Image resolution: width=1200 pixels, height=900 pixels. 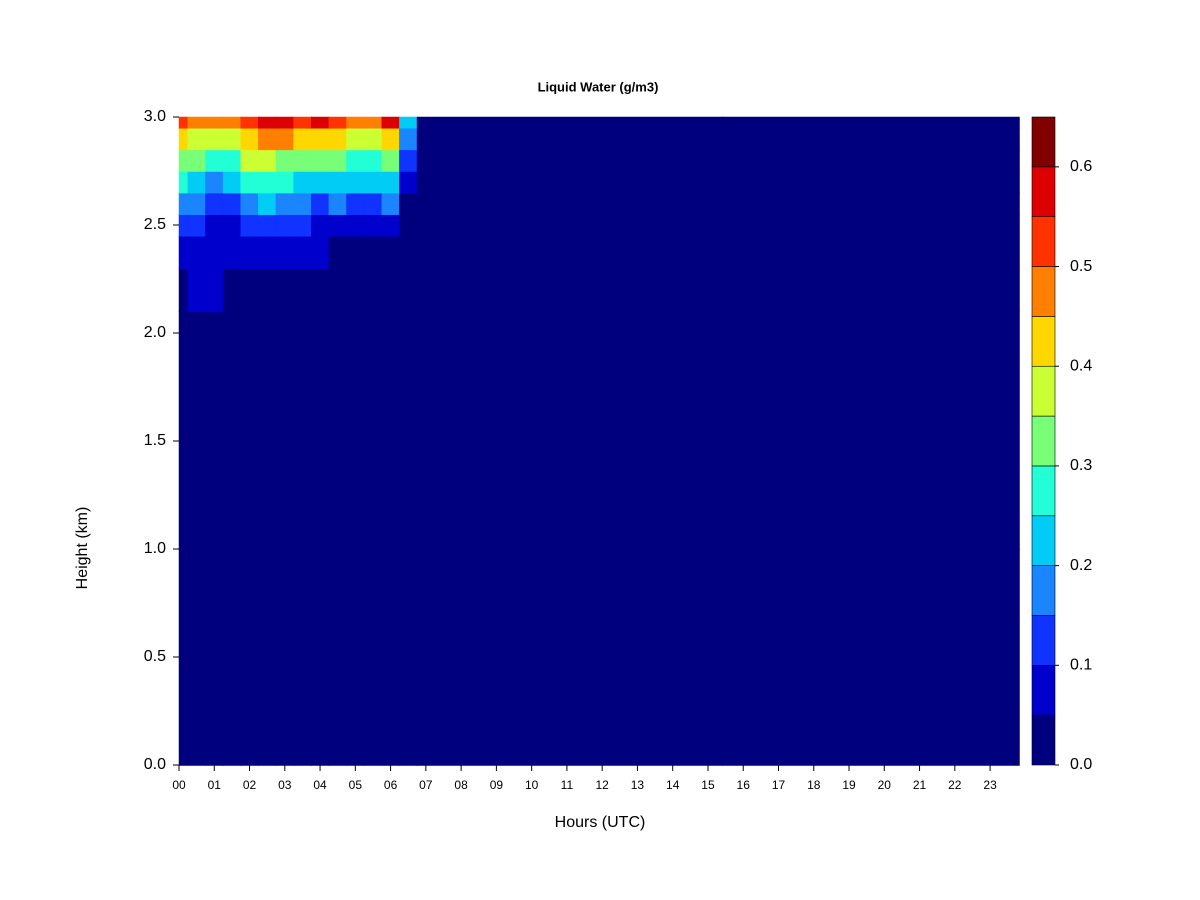 What do you see at coordinates (532, 785) in the screenshot?
I see `x-tick-label: 10` at bounding box center [532, 785].